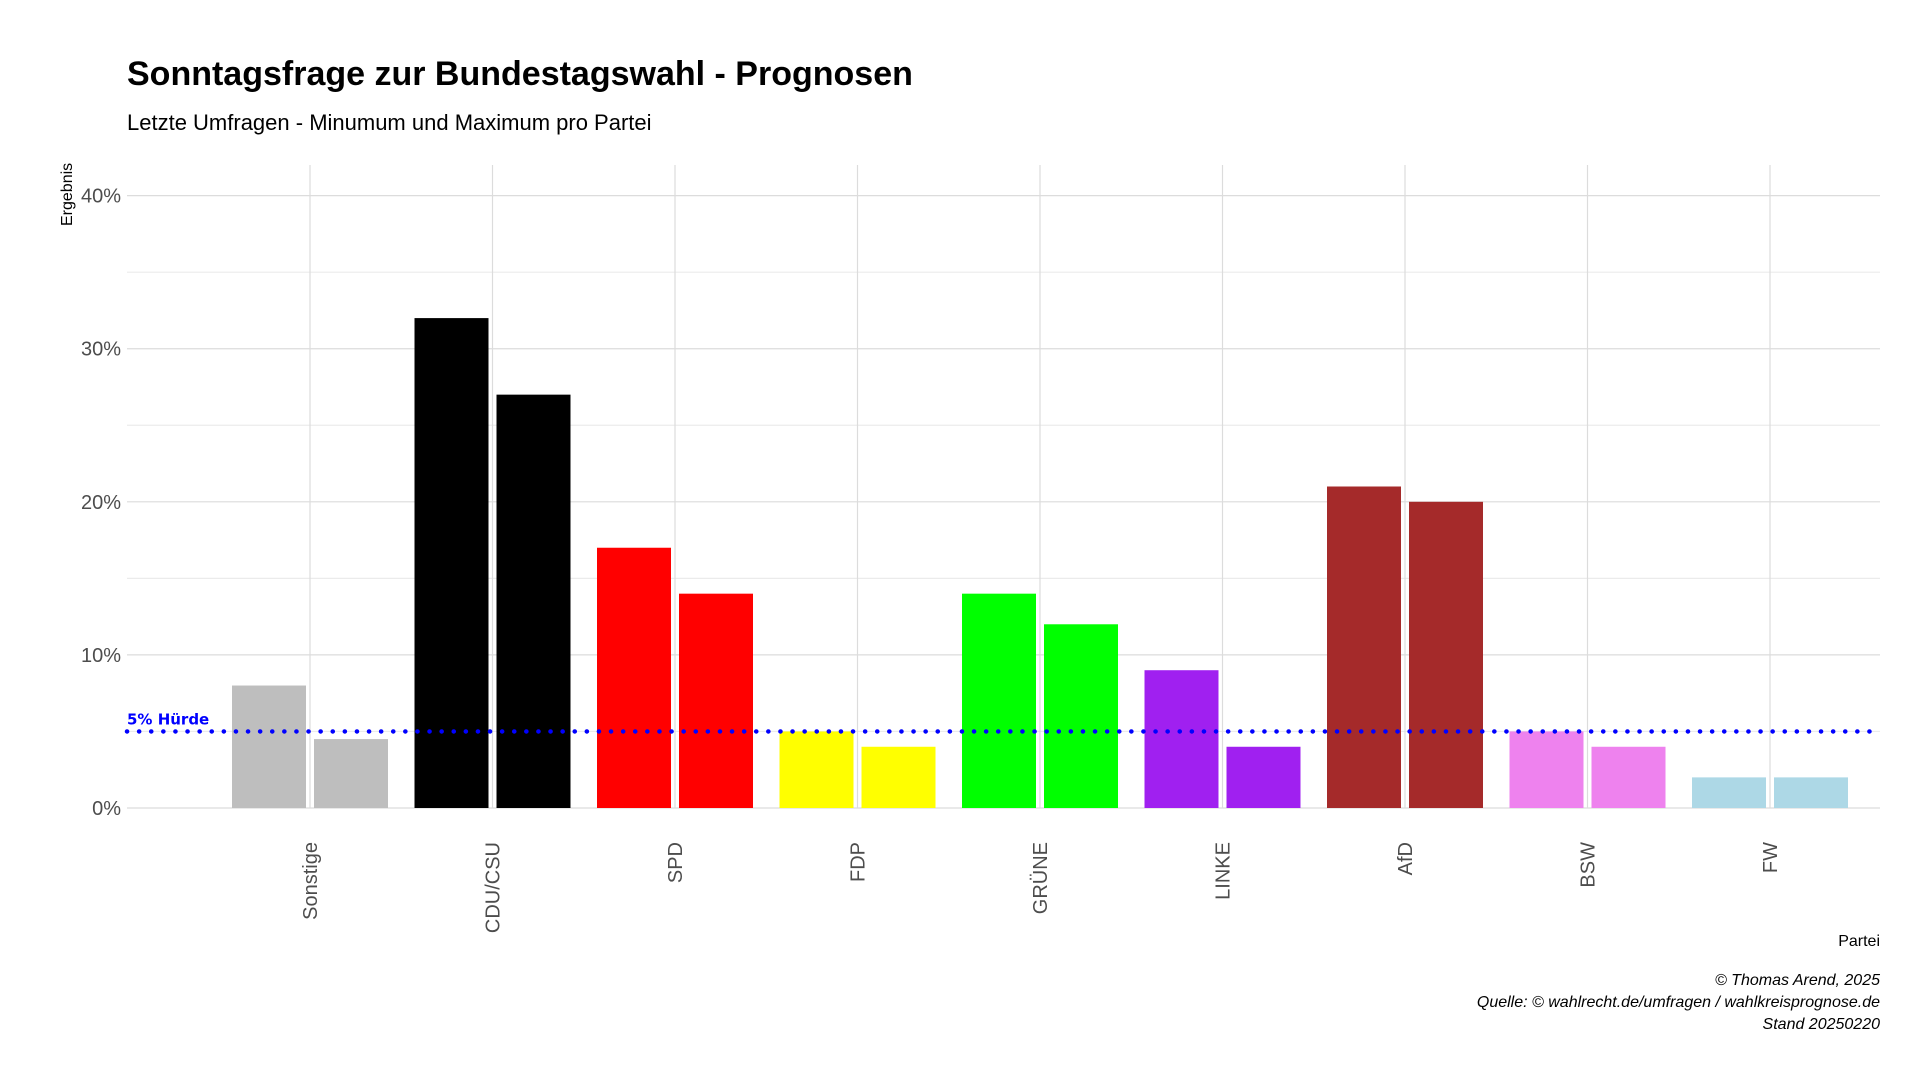 The image size is (1920, 1080). What do you see at coordinates (1797, 980) in the screenshot?
I see `caption-copyright: © Thomas Arend, 2025` at bounding box center [1797, 980].